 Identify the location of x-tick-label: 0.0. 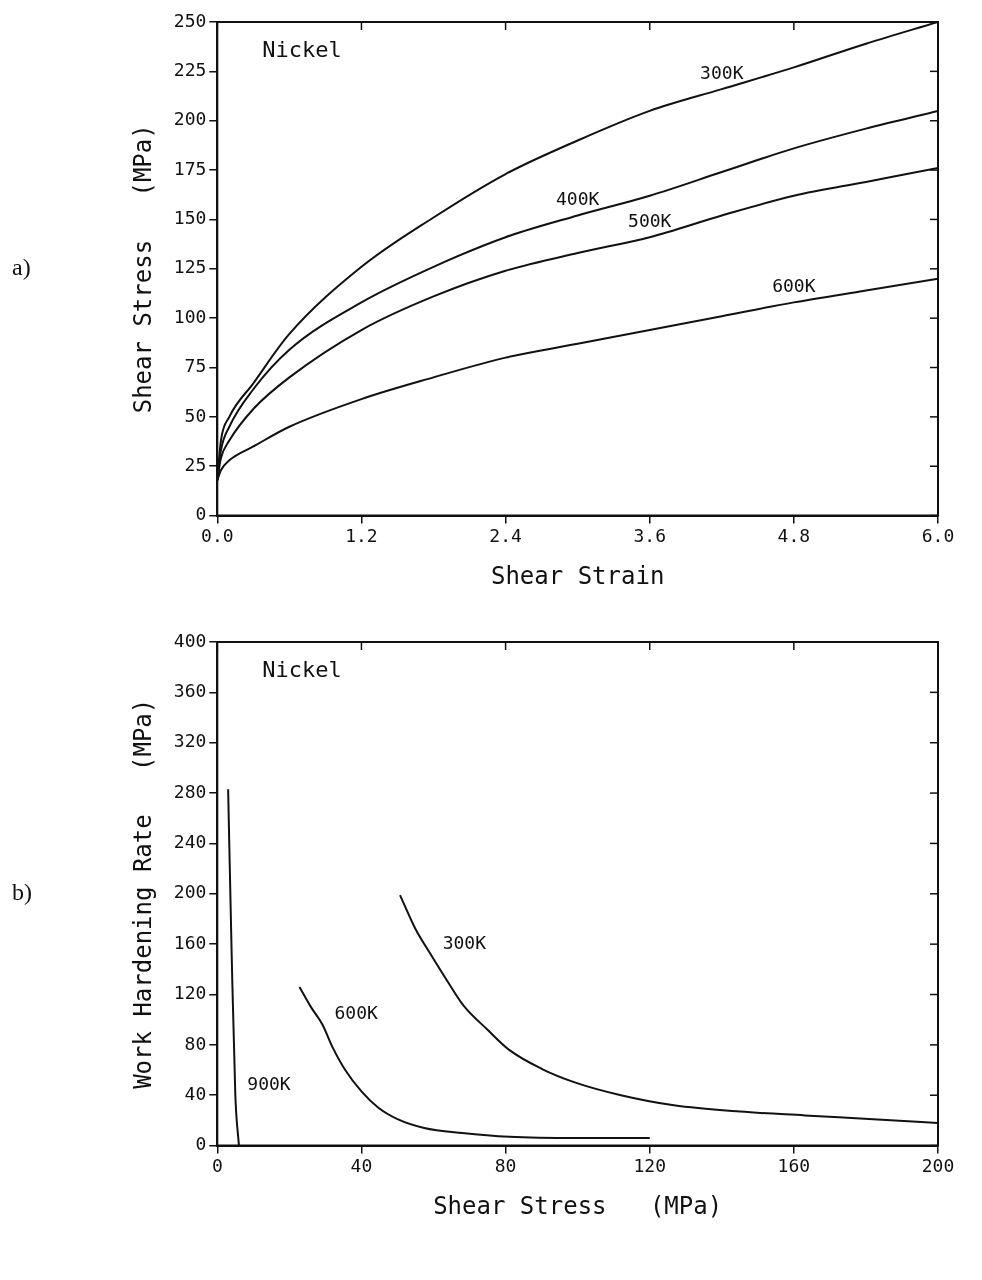
(217, 536).